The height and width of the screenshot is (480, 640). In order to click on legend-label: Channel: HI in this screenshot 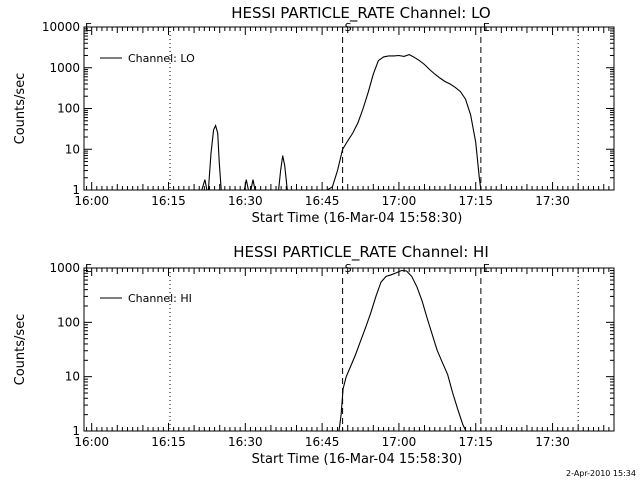, I will do `click(160, 298)`.